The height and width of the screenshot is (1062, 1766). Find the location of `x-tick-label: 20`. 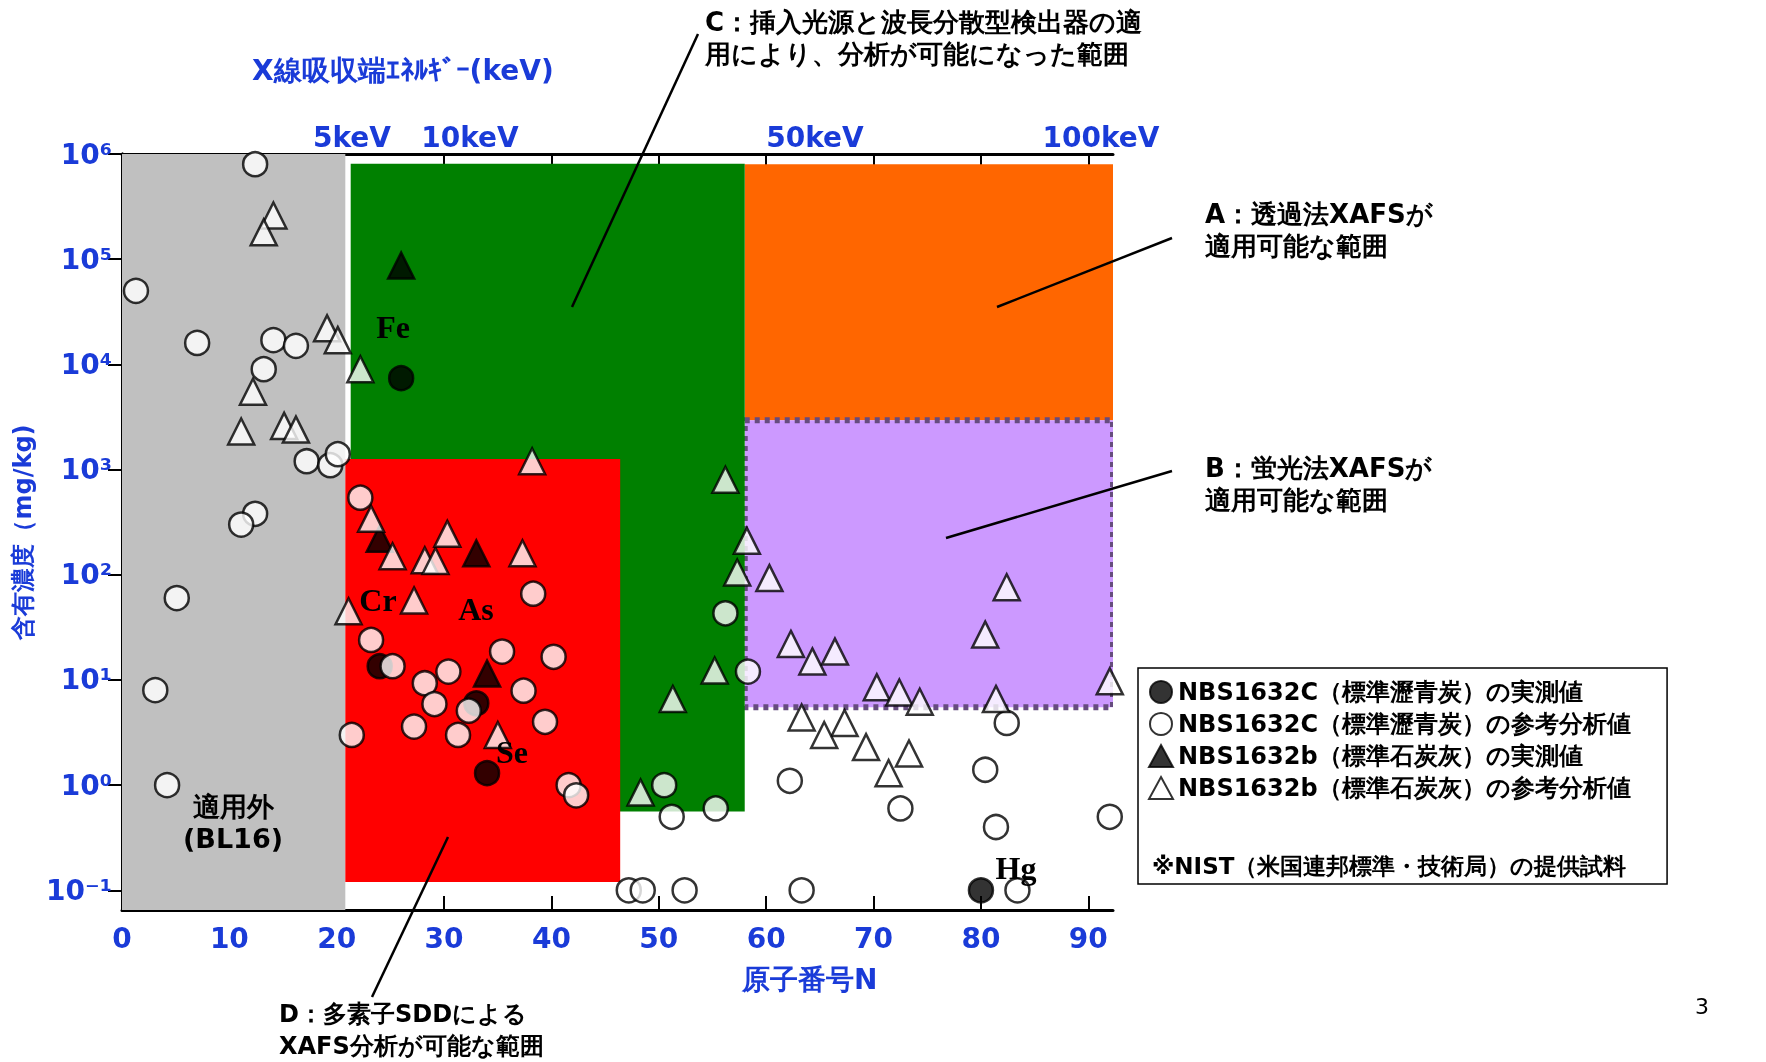

x-tick-label: 20 is located at coordinates (337, 938).